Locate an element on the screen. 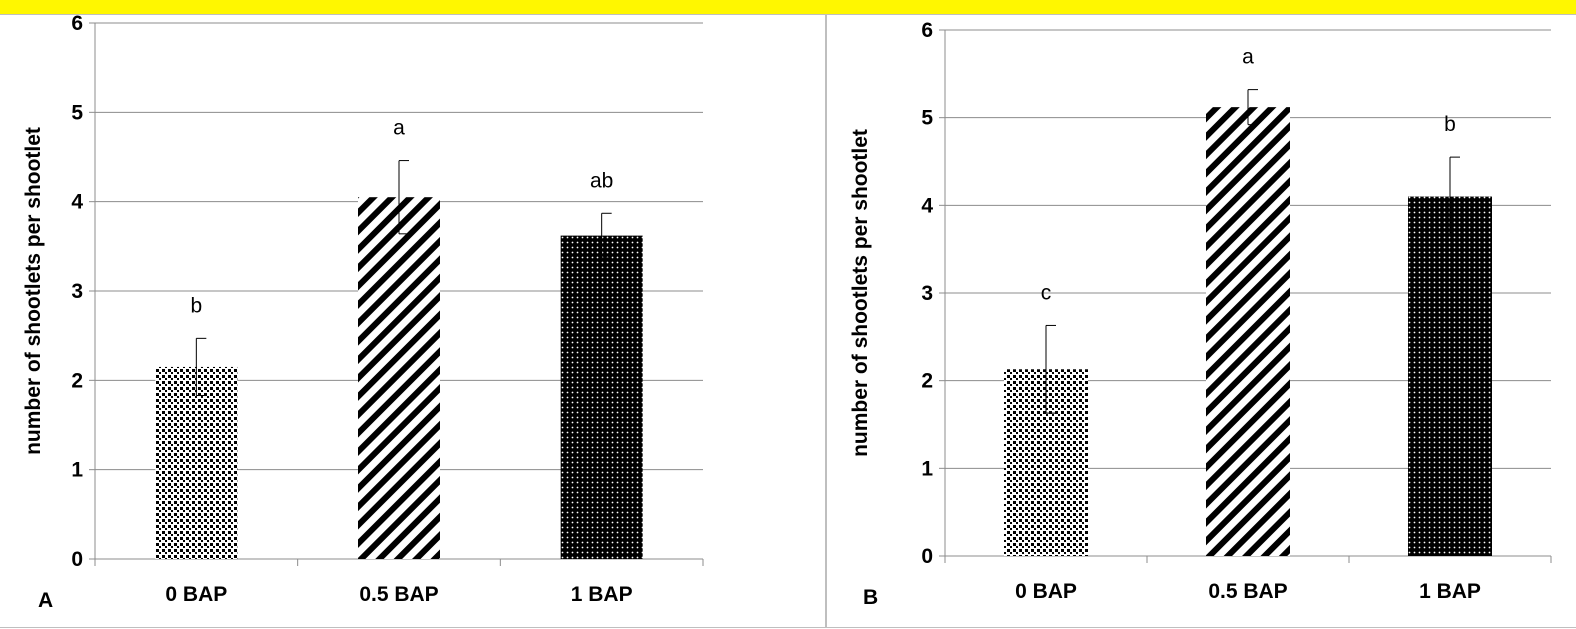 The width and height of the screenshot is (1576, 629). panel-label: B is located at coordinates (870, 597).